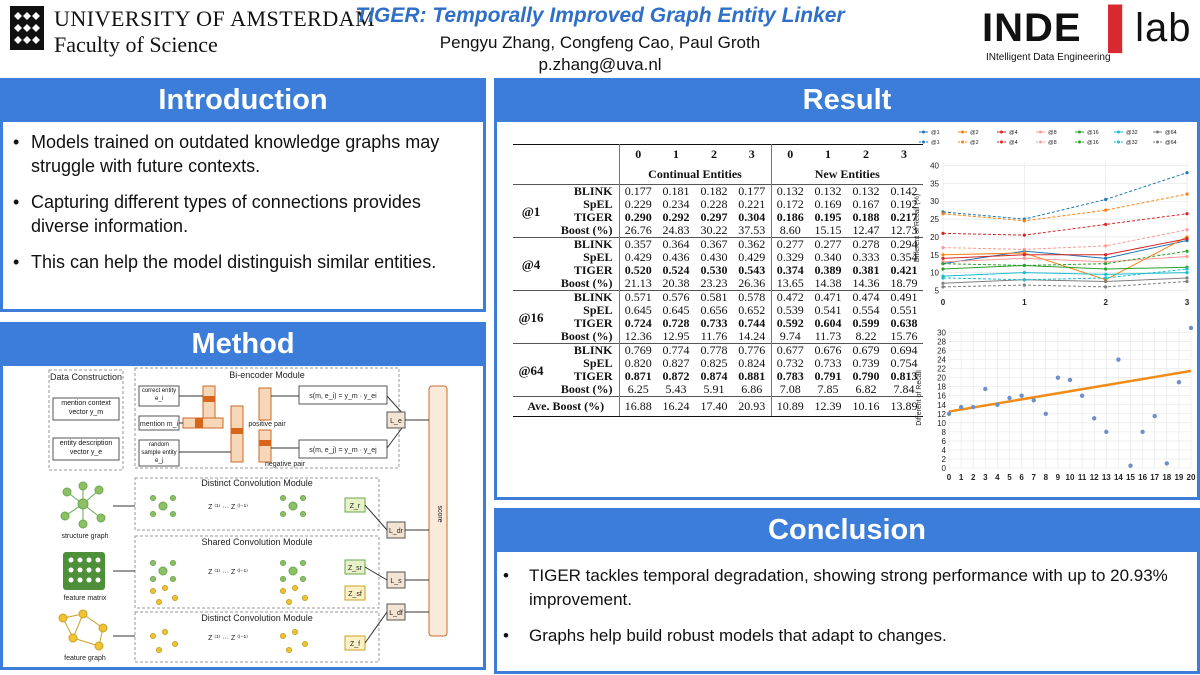  I want to click on mention-label: mention m_i, so click(159, 424).